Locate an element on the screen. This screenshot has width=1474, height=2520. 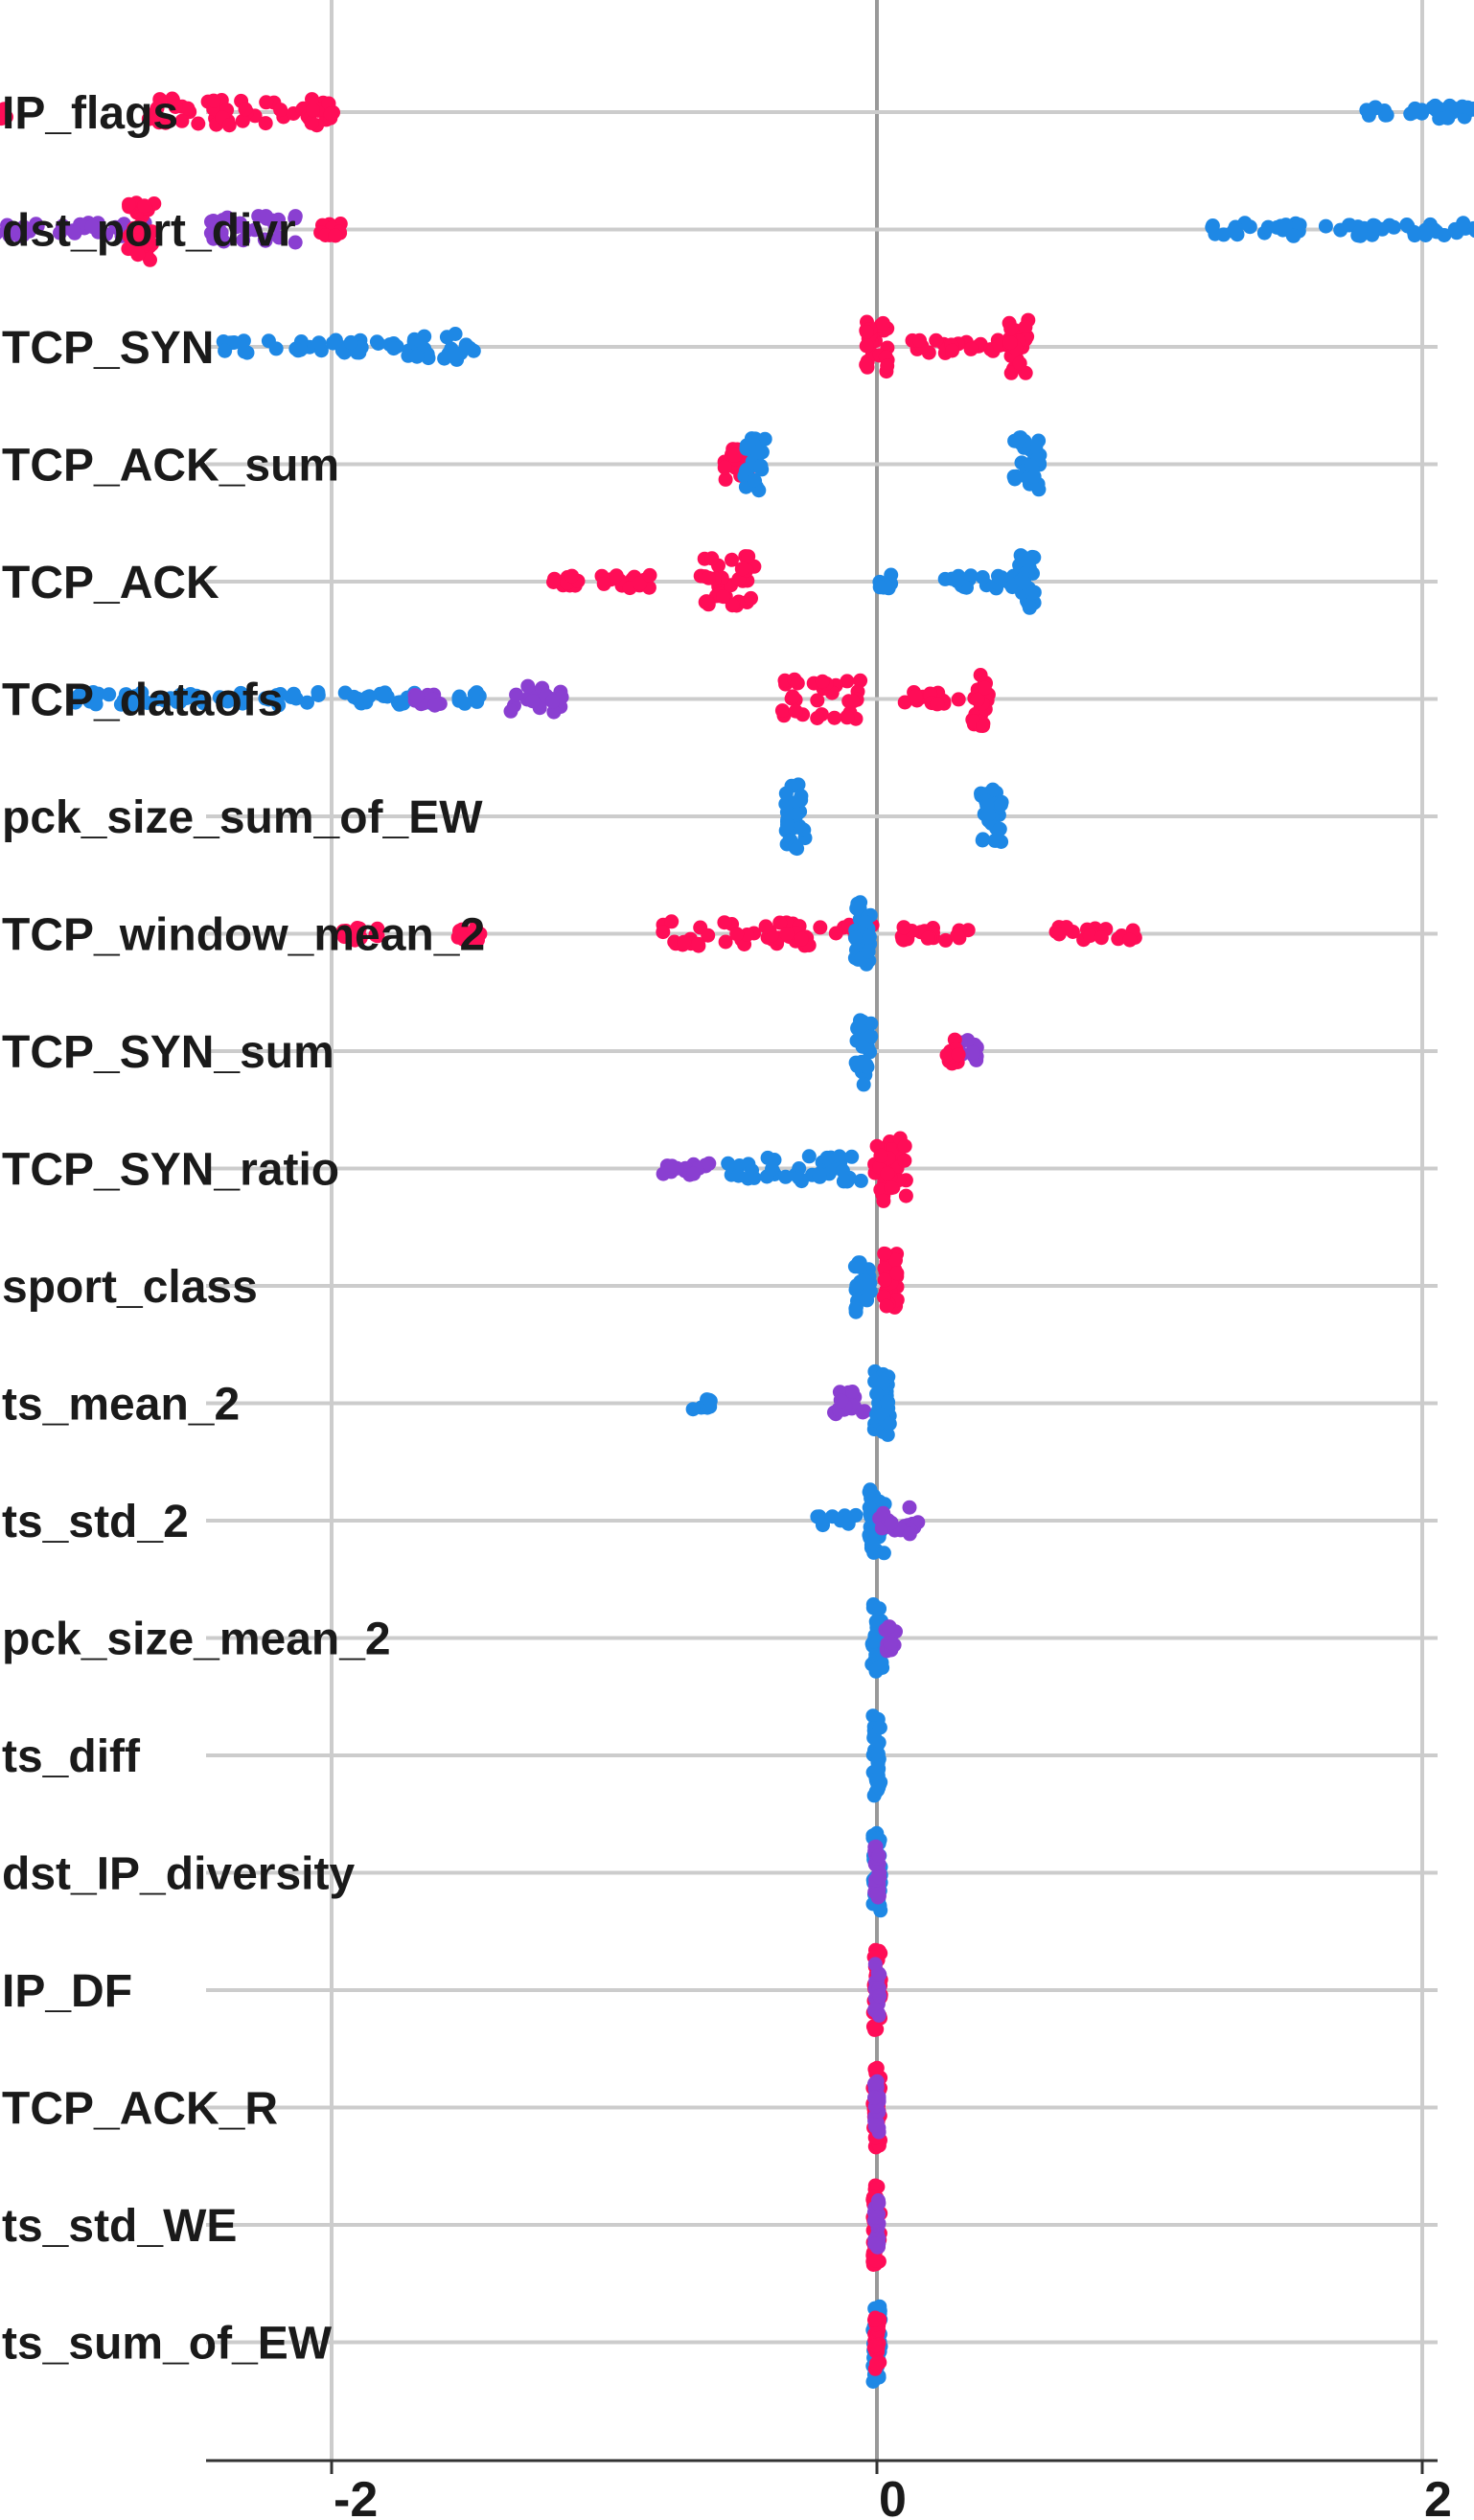
feature-label: sport_class is located at coordinates (130, 1287).